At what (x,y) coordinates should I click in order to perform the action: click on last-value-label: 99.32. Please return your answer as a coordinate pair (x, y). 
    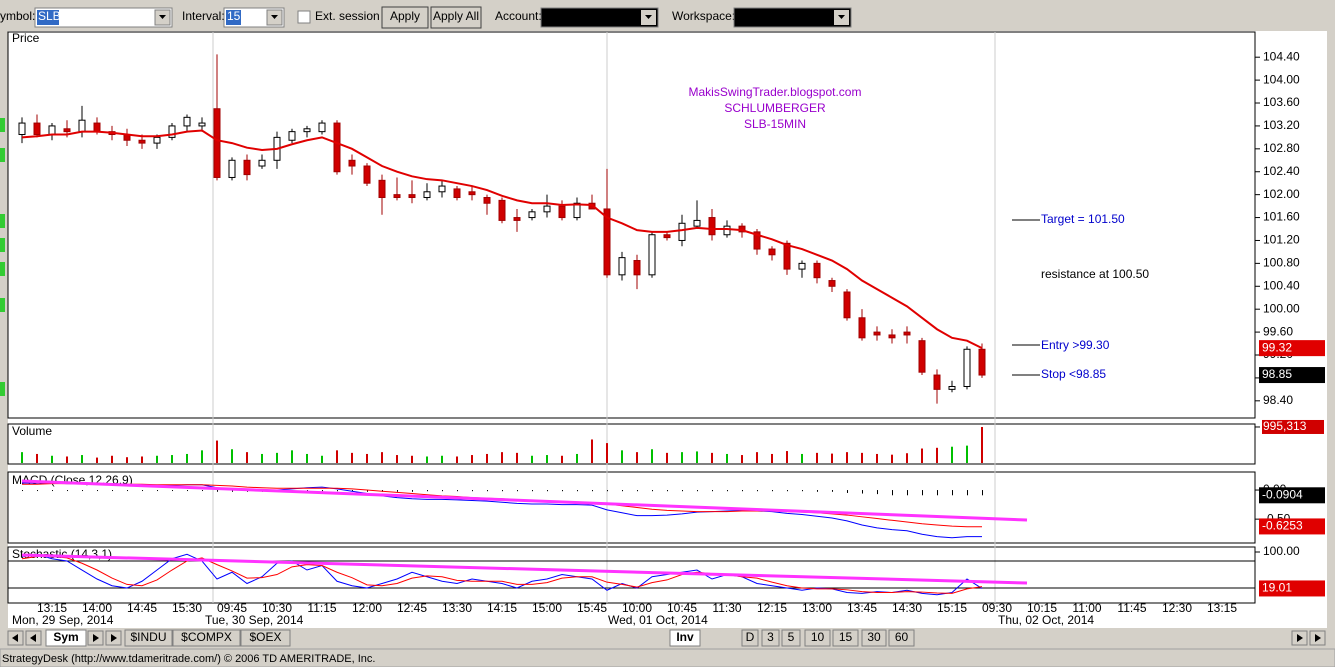
    Looking at the image, I should click on (1277, 347).